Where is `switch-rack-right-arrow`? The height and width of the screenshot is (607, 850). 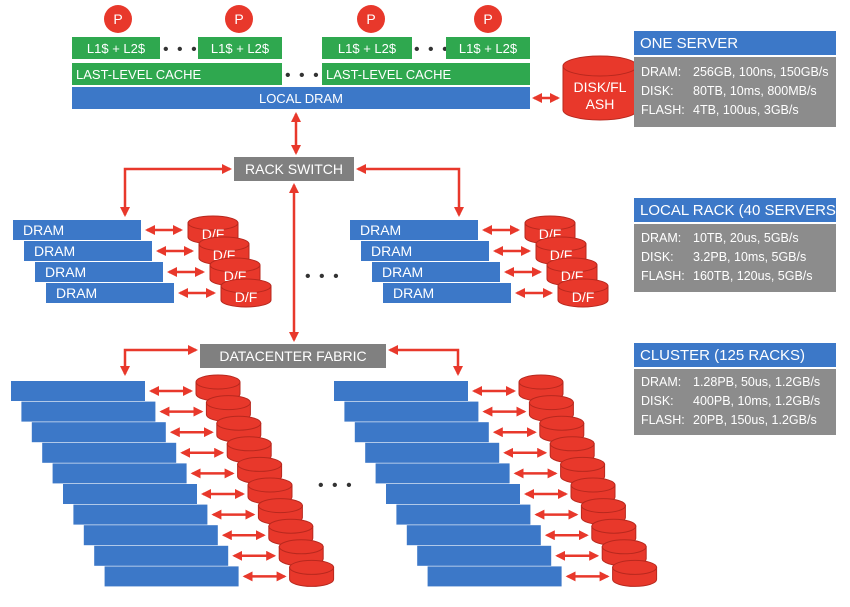 switch-rack-right-arrow is located at coordinates (410, 190).